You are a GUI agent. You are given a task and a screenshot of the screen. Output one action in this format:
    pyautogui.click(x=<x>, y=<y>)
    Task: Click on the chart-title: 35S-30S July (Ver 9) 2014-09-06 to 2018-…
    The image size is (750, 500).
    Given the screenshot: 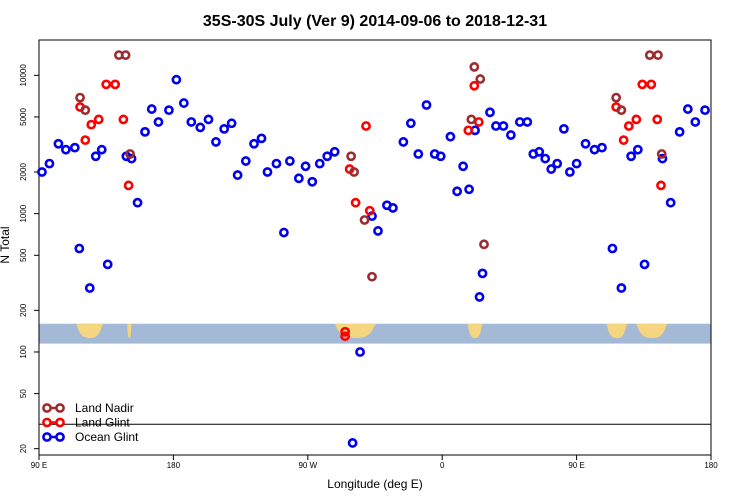 What is the action you would take?
    pyautogui.click(x=375, y=21)
    